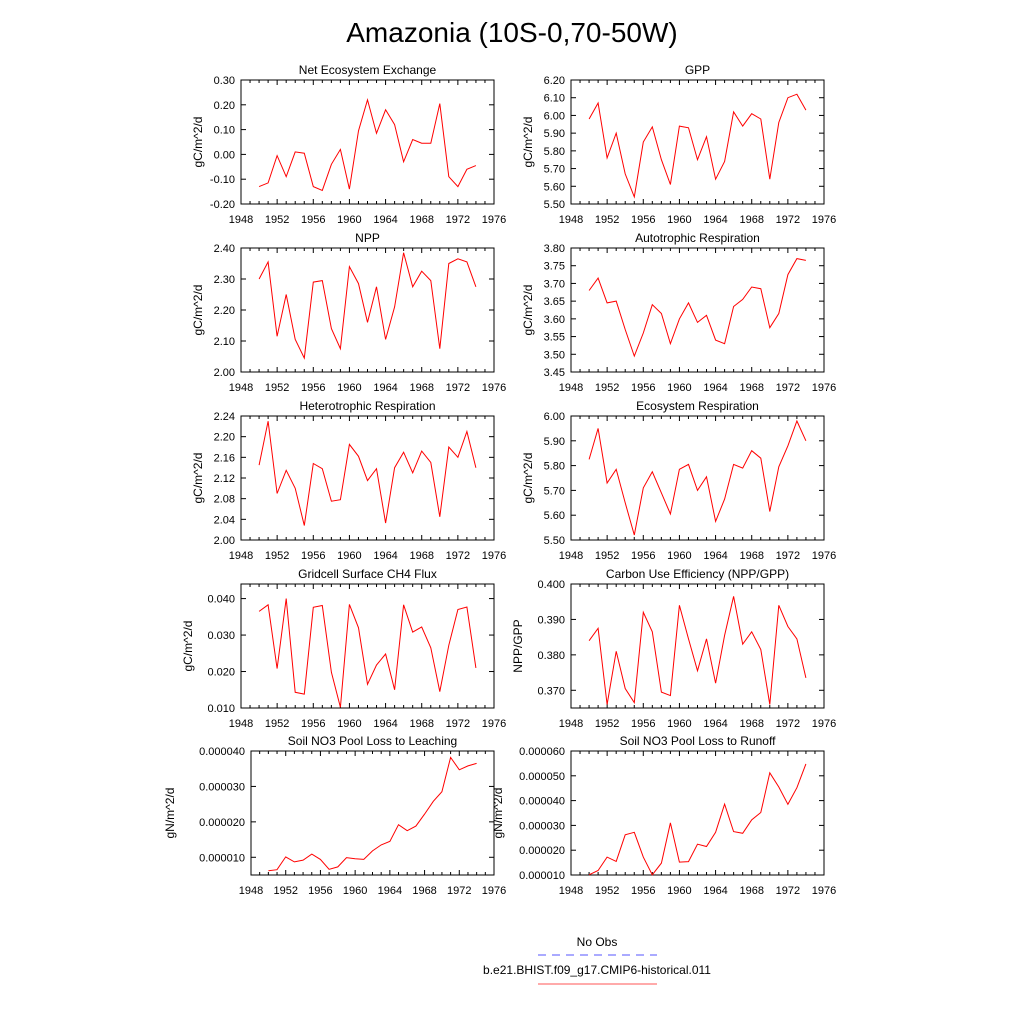 The width and height of the screenshot is (1024, 1024). I want to click on panel-title: Autotrophic Respiration, so click(697, 238).